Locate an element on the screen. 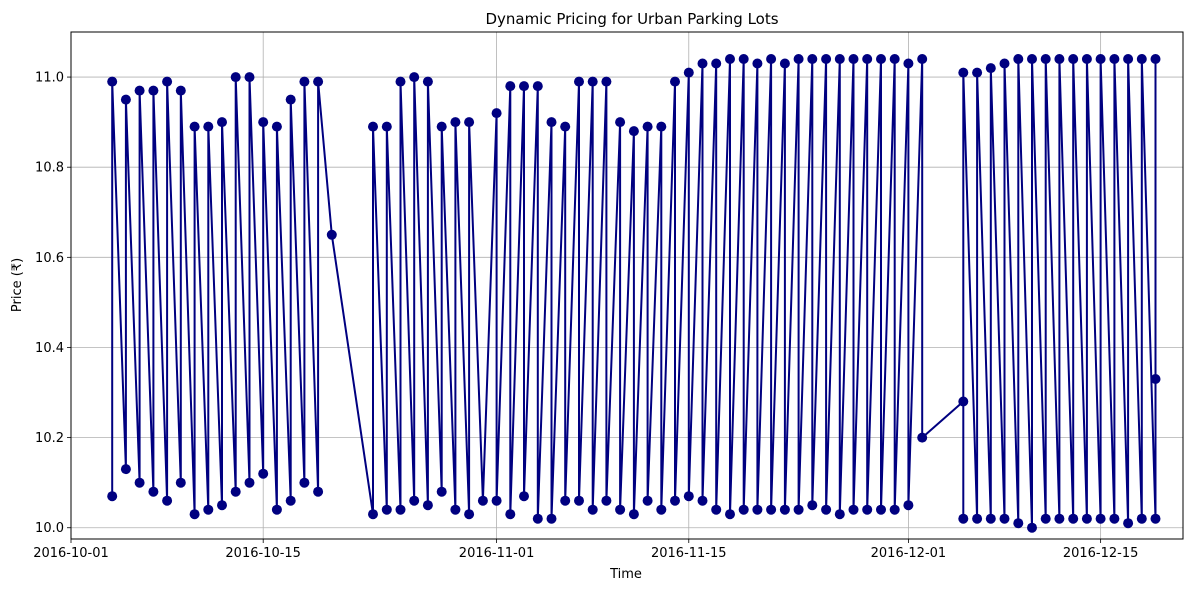 This screenshot has width=1189, height=590. x-tick-label: 2016-10-15 is located at coordinates (263, 553).